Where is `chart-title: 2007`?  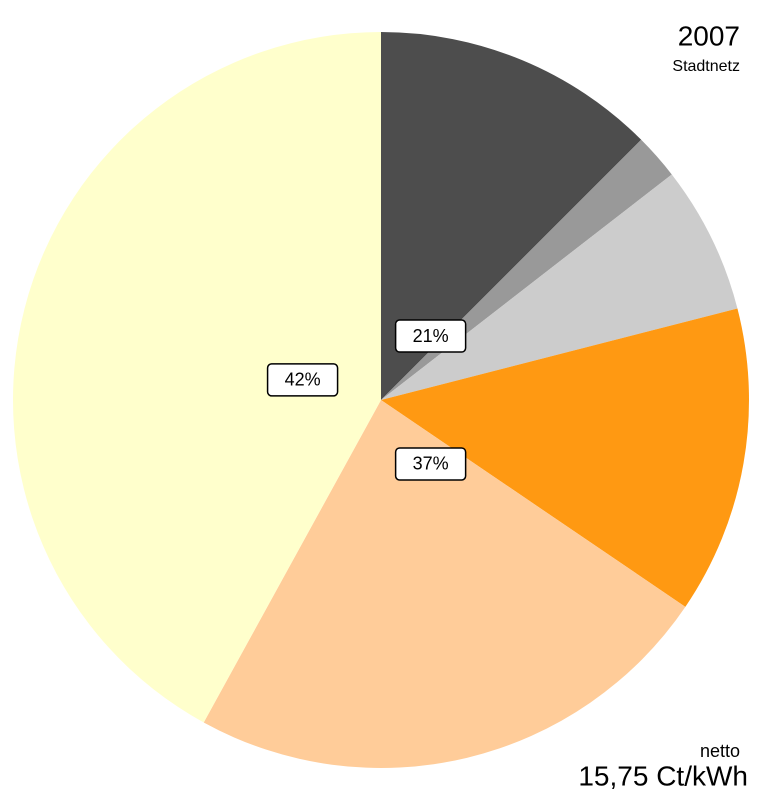
chart-title: 2007 is located at coordinates (709, 35).